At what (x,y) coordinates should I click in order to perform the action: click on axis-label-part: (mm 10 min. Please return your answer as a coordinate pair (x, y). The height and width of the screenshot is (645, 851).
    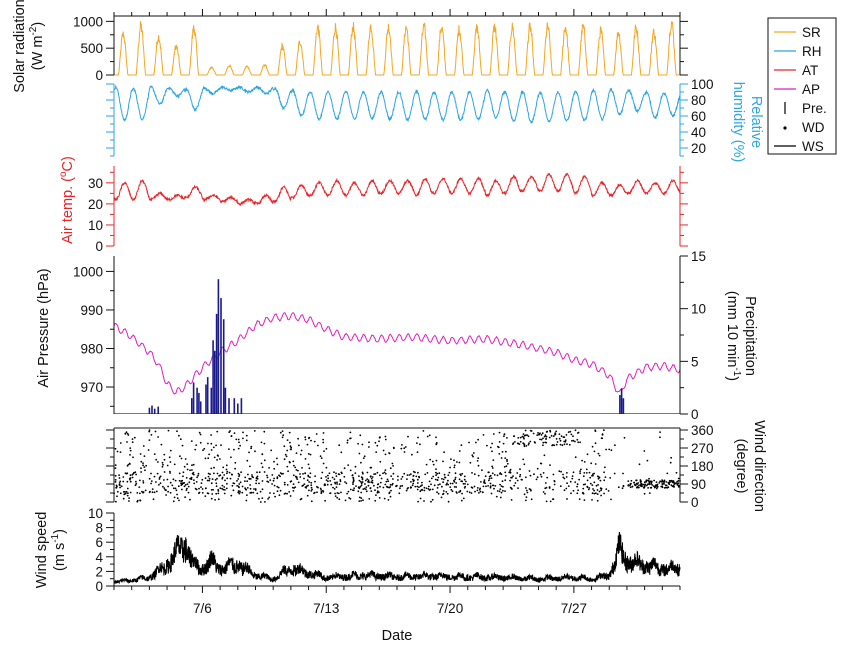
    Looking at the image, I should click on (732, 329).